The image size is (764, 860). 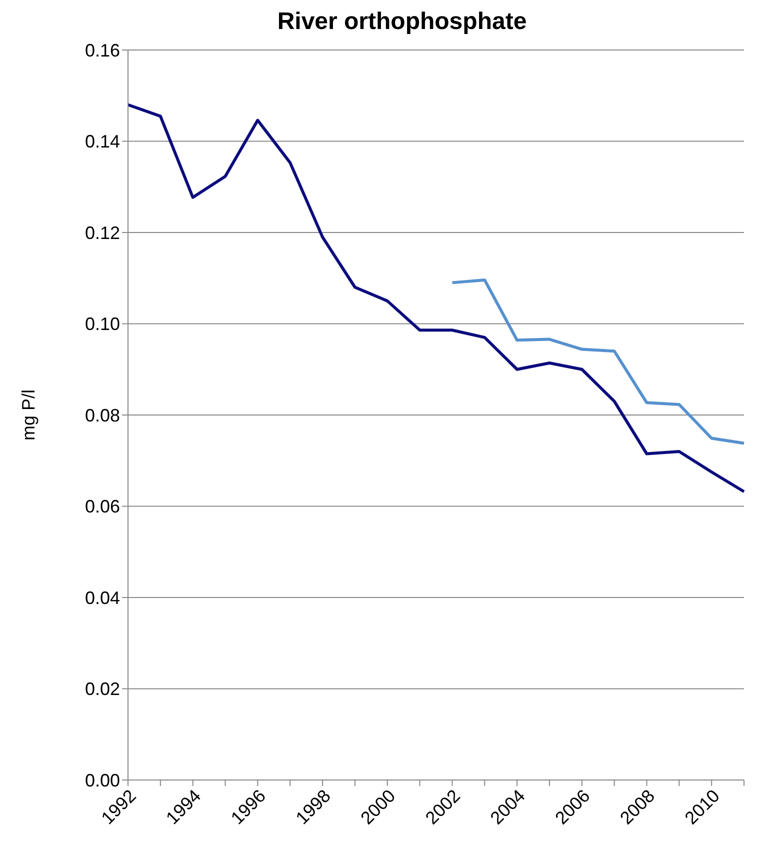 I want to click on y-axis-title: mg P/l, so click(x=28, y=415).